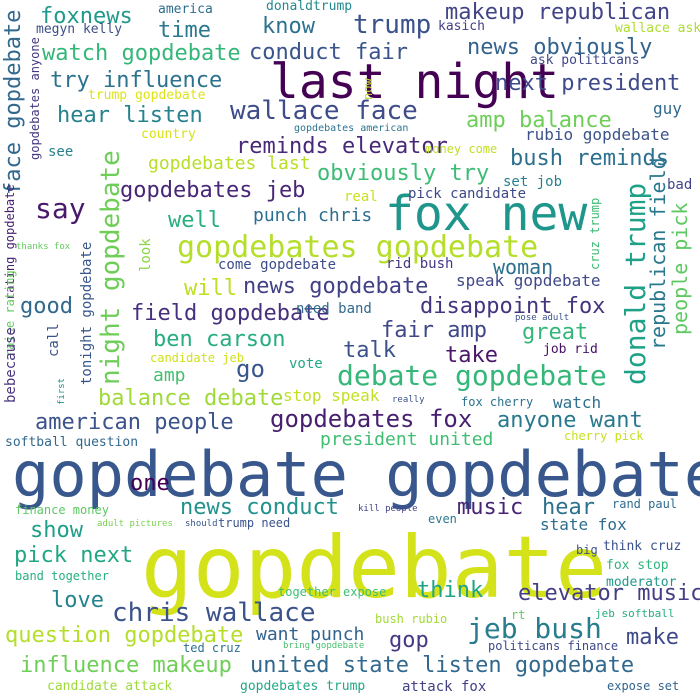 The height and width of the screenshot is (700, 700). Describe the element at coordinates (513, 306) in the screenshot. I see `word: disappoint fox` at that location.